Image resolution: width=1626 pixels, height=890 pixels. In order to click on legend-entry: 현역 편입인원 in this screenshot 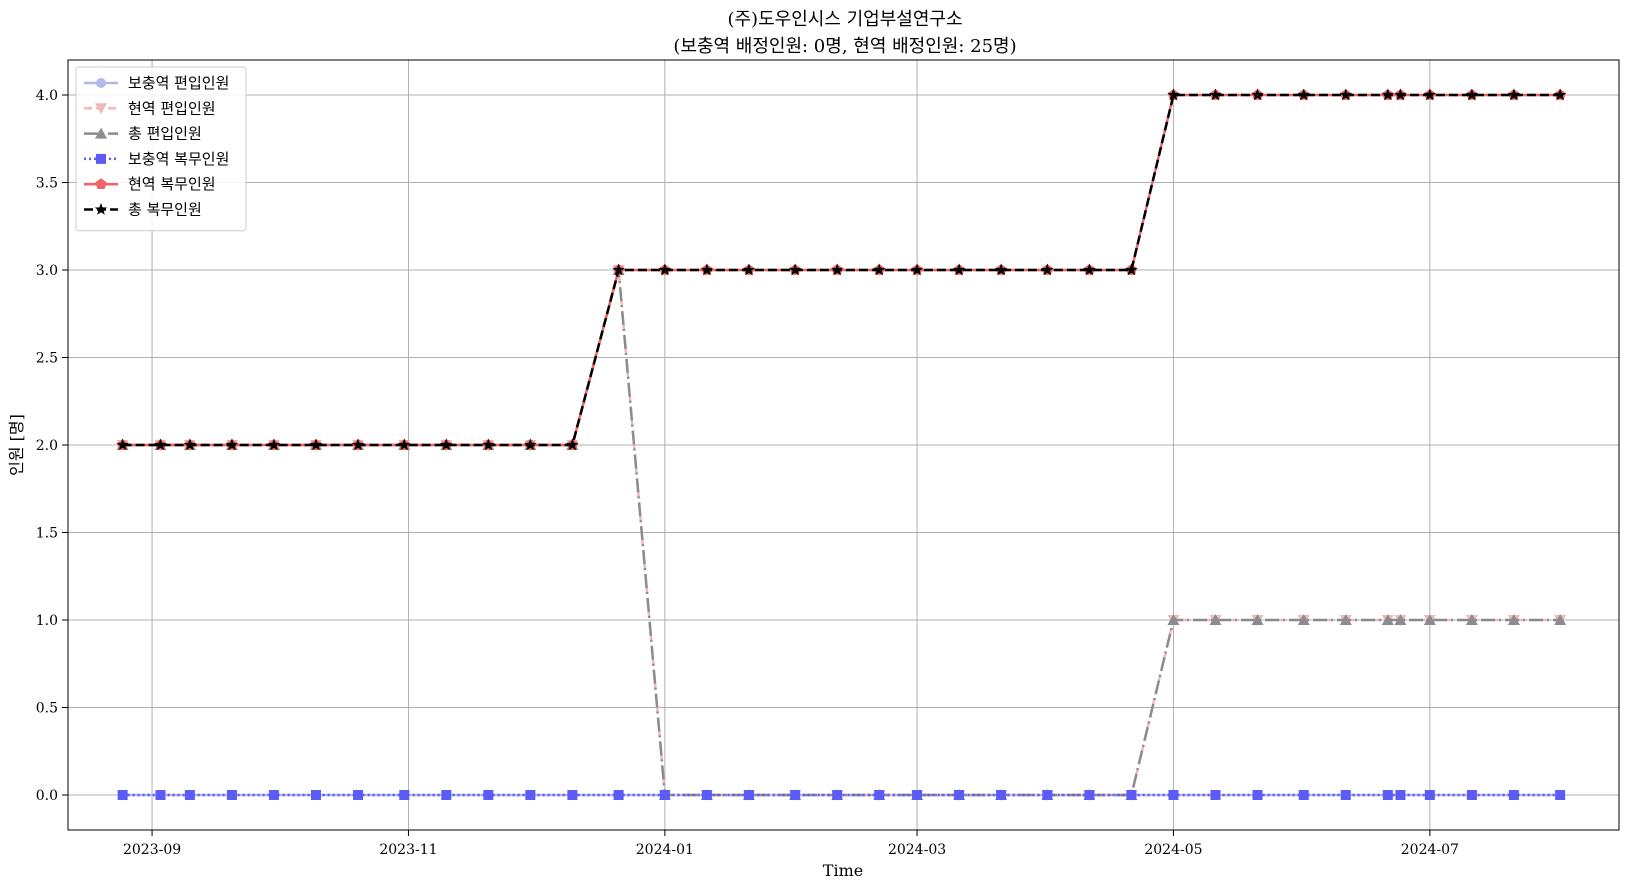, I will do `click(150, 108)`.